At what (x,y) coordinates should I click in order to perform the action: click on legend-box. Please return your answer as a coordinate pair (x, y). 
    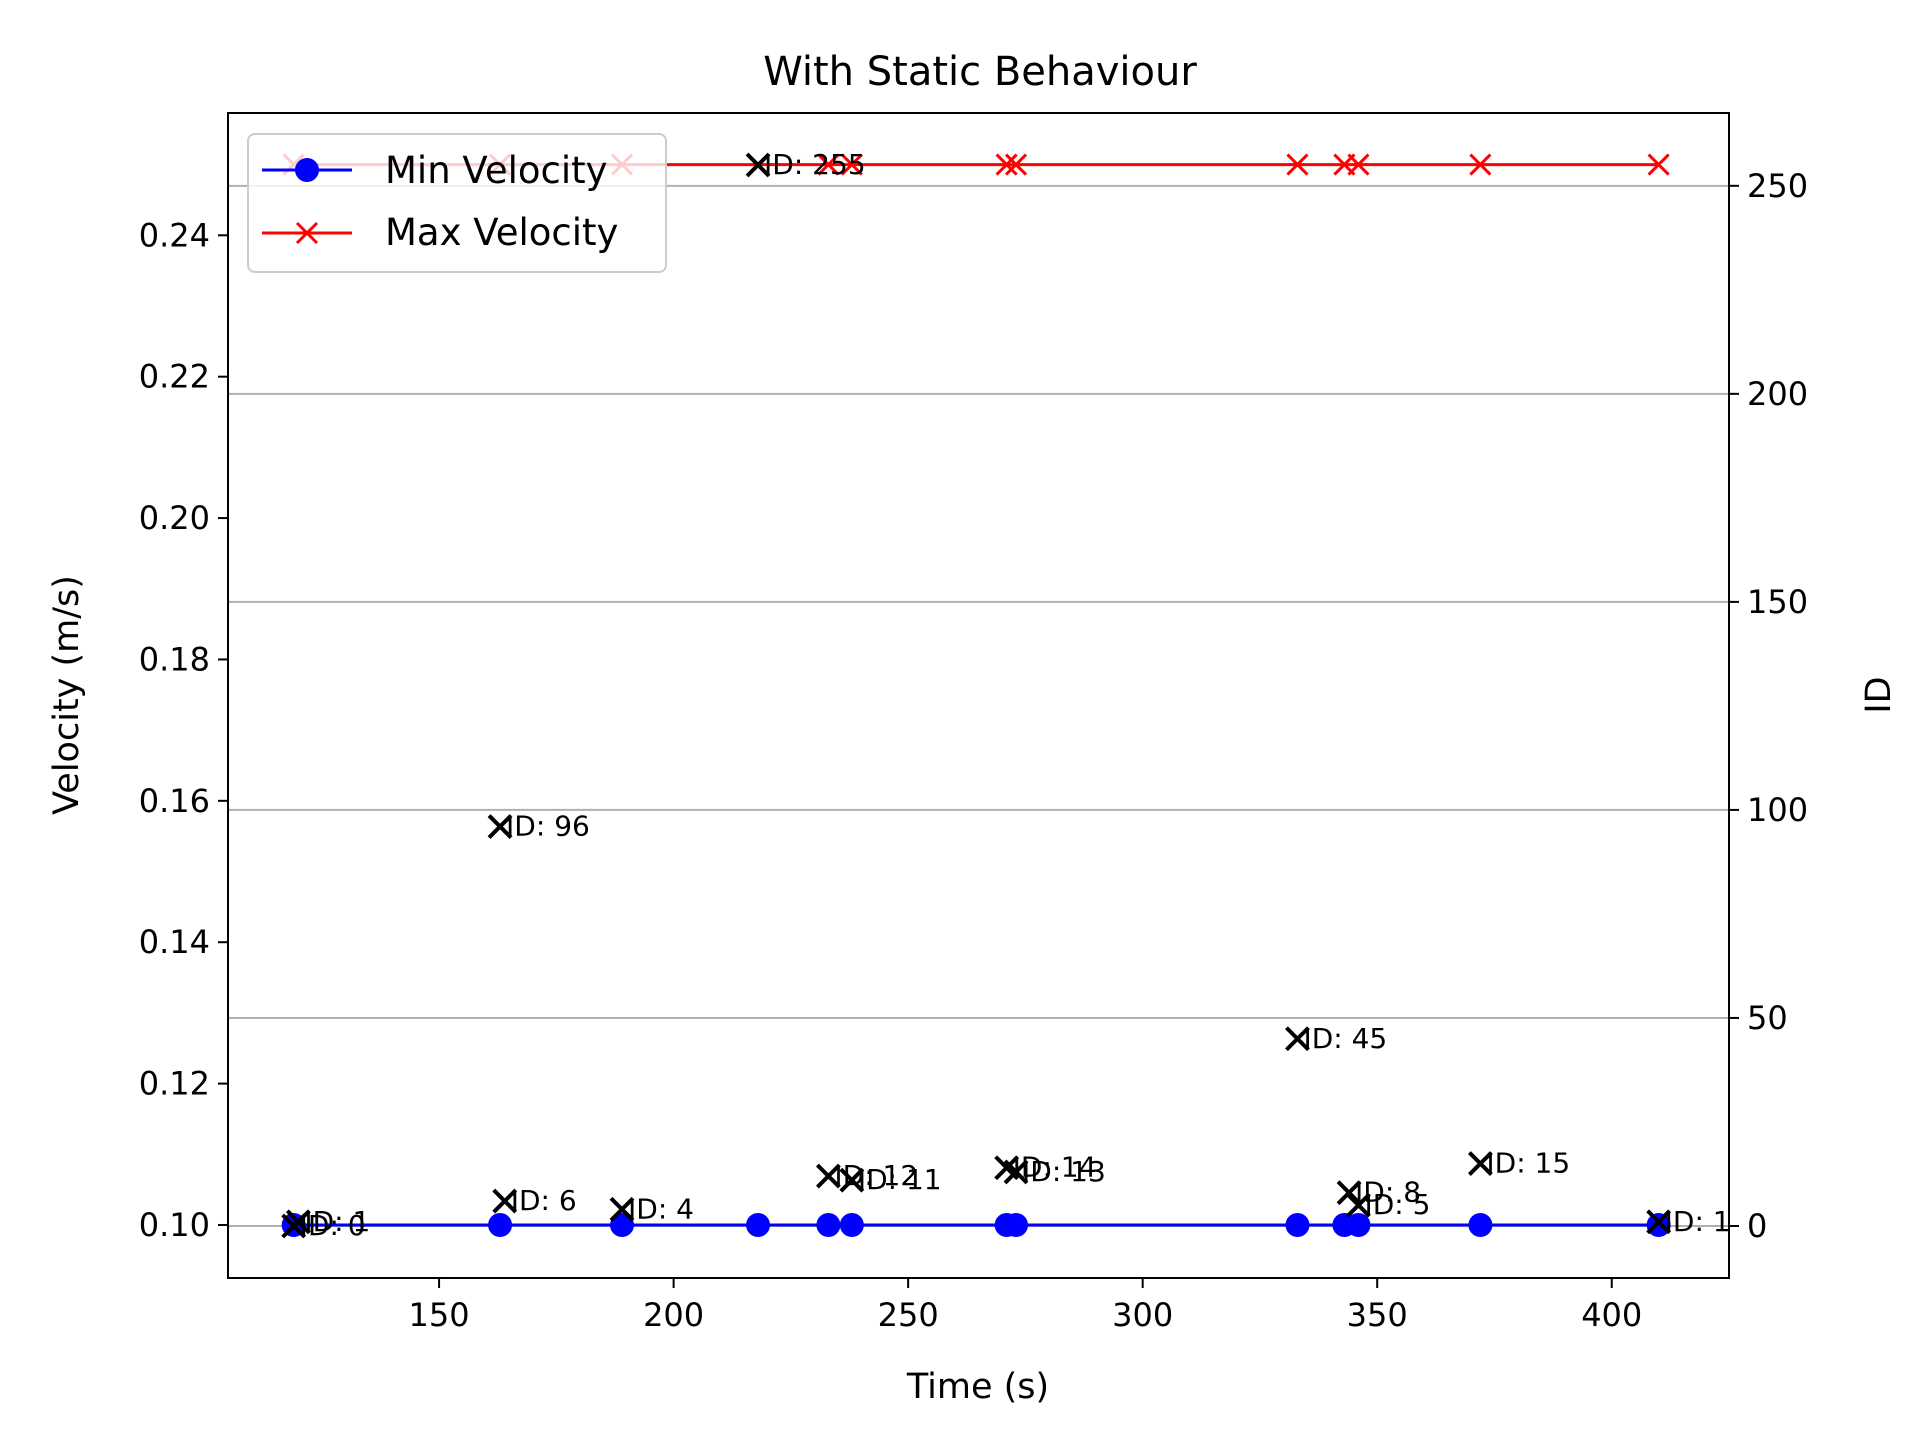
    Looking at the image, I should click on (457, 203).